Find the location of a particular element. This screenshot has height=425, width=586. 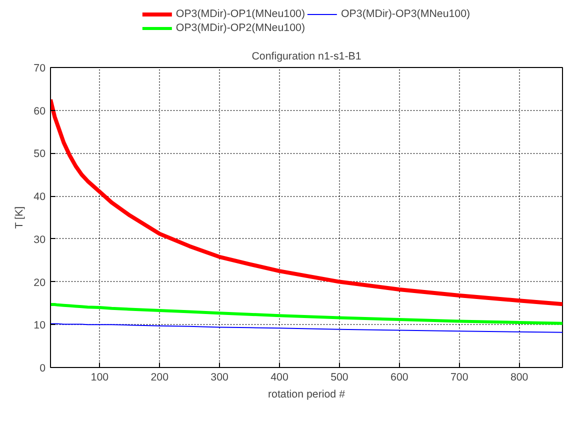

x-tick-label: 100 is located at coordinates (99, 378).